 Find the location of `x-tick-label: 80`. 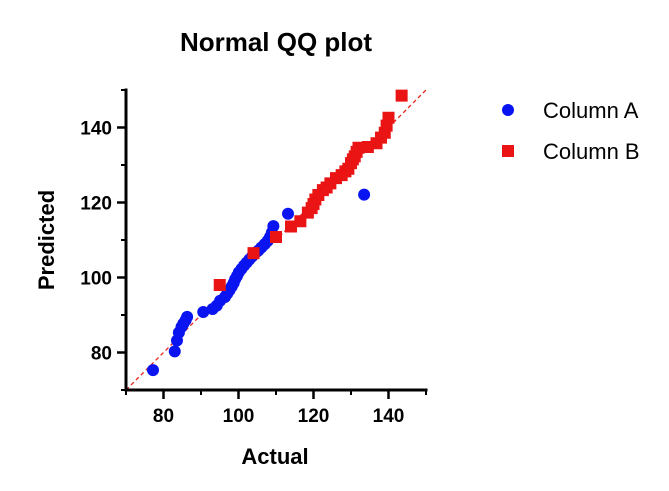

x-tick-label: 80 is located at coordinates (163, 416).